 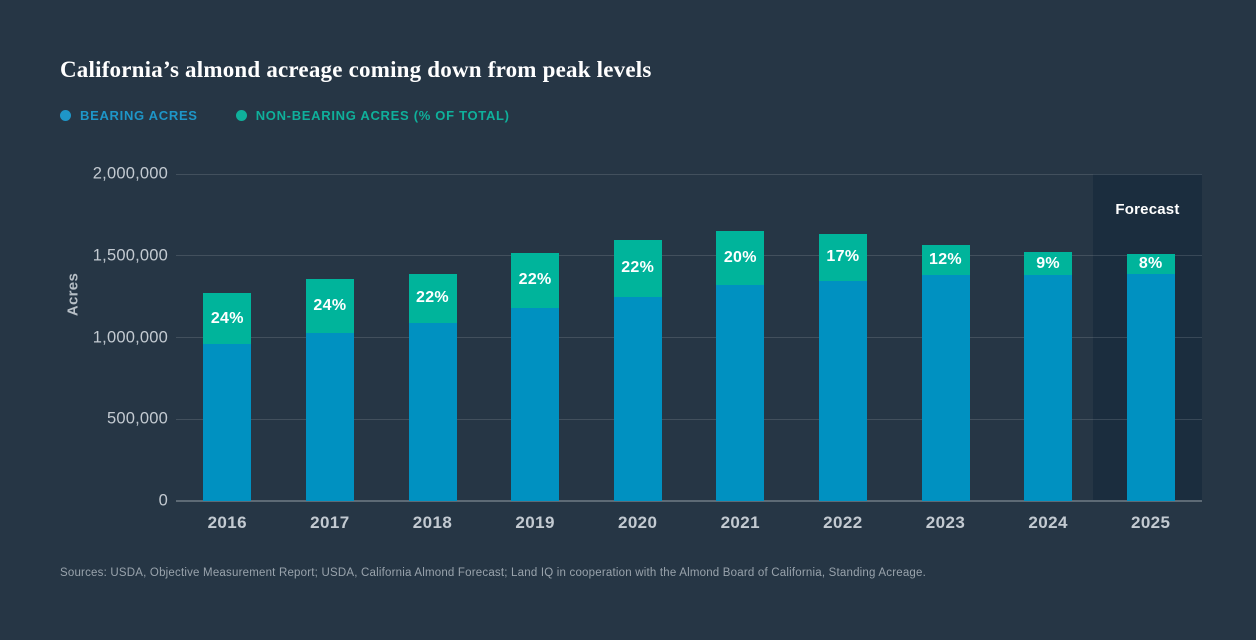 What do you see at coordinates (945, 388) in the screenshot?
I see `bar-bearing-2023` at bounding box center [945, 388].